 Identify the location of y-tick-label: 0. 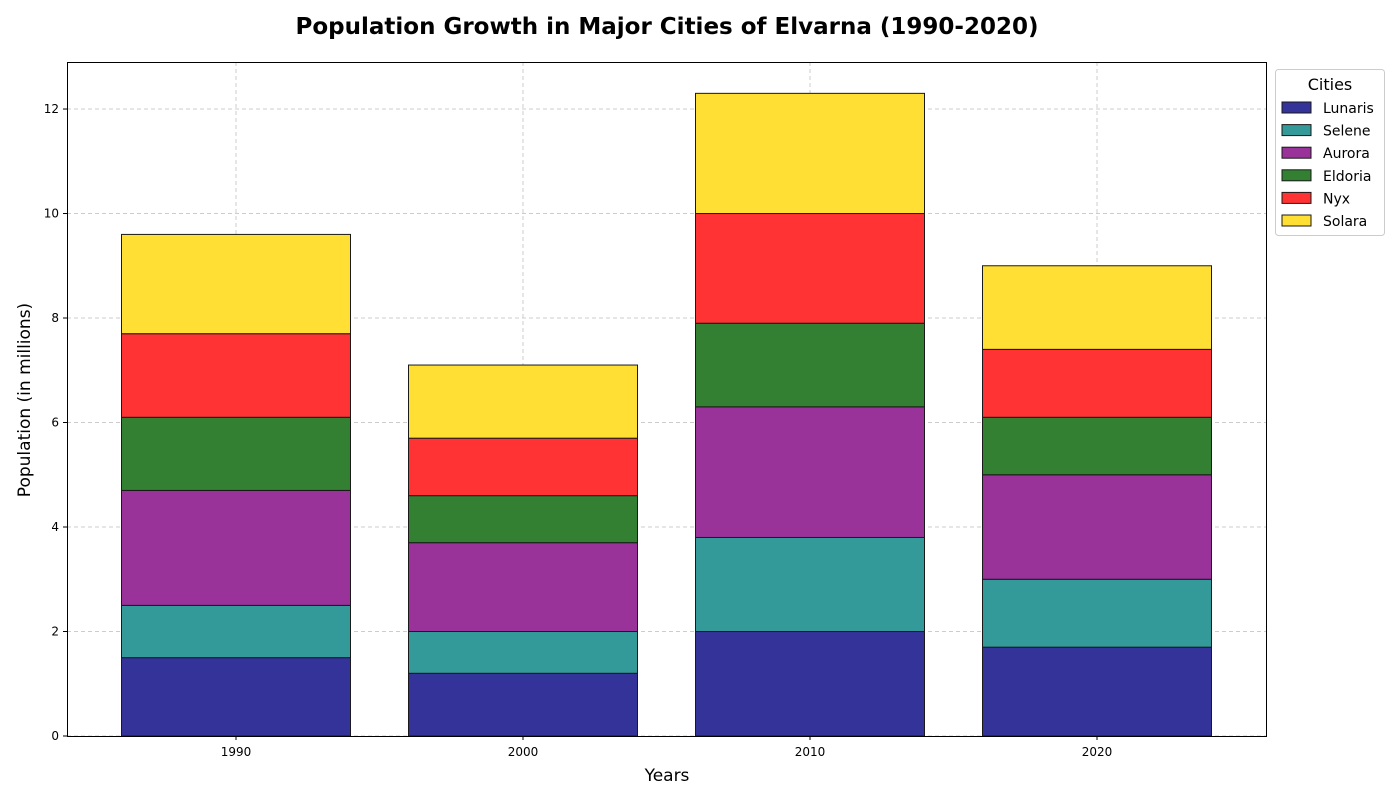
(55, 736).